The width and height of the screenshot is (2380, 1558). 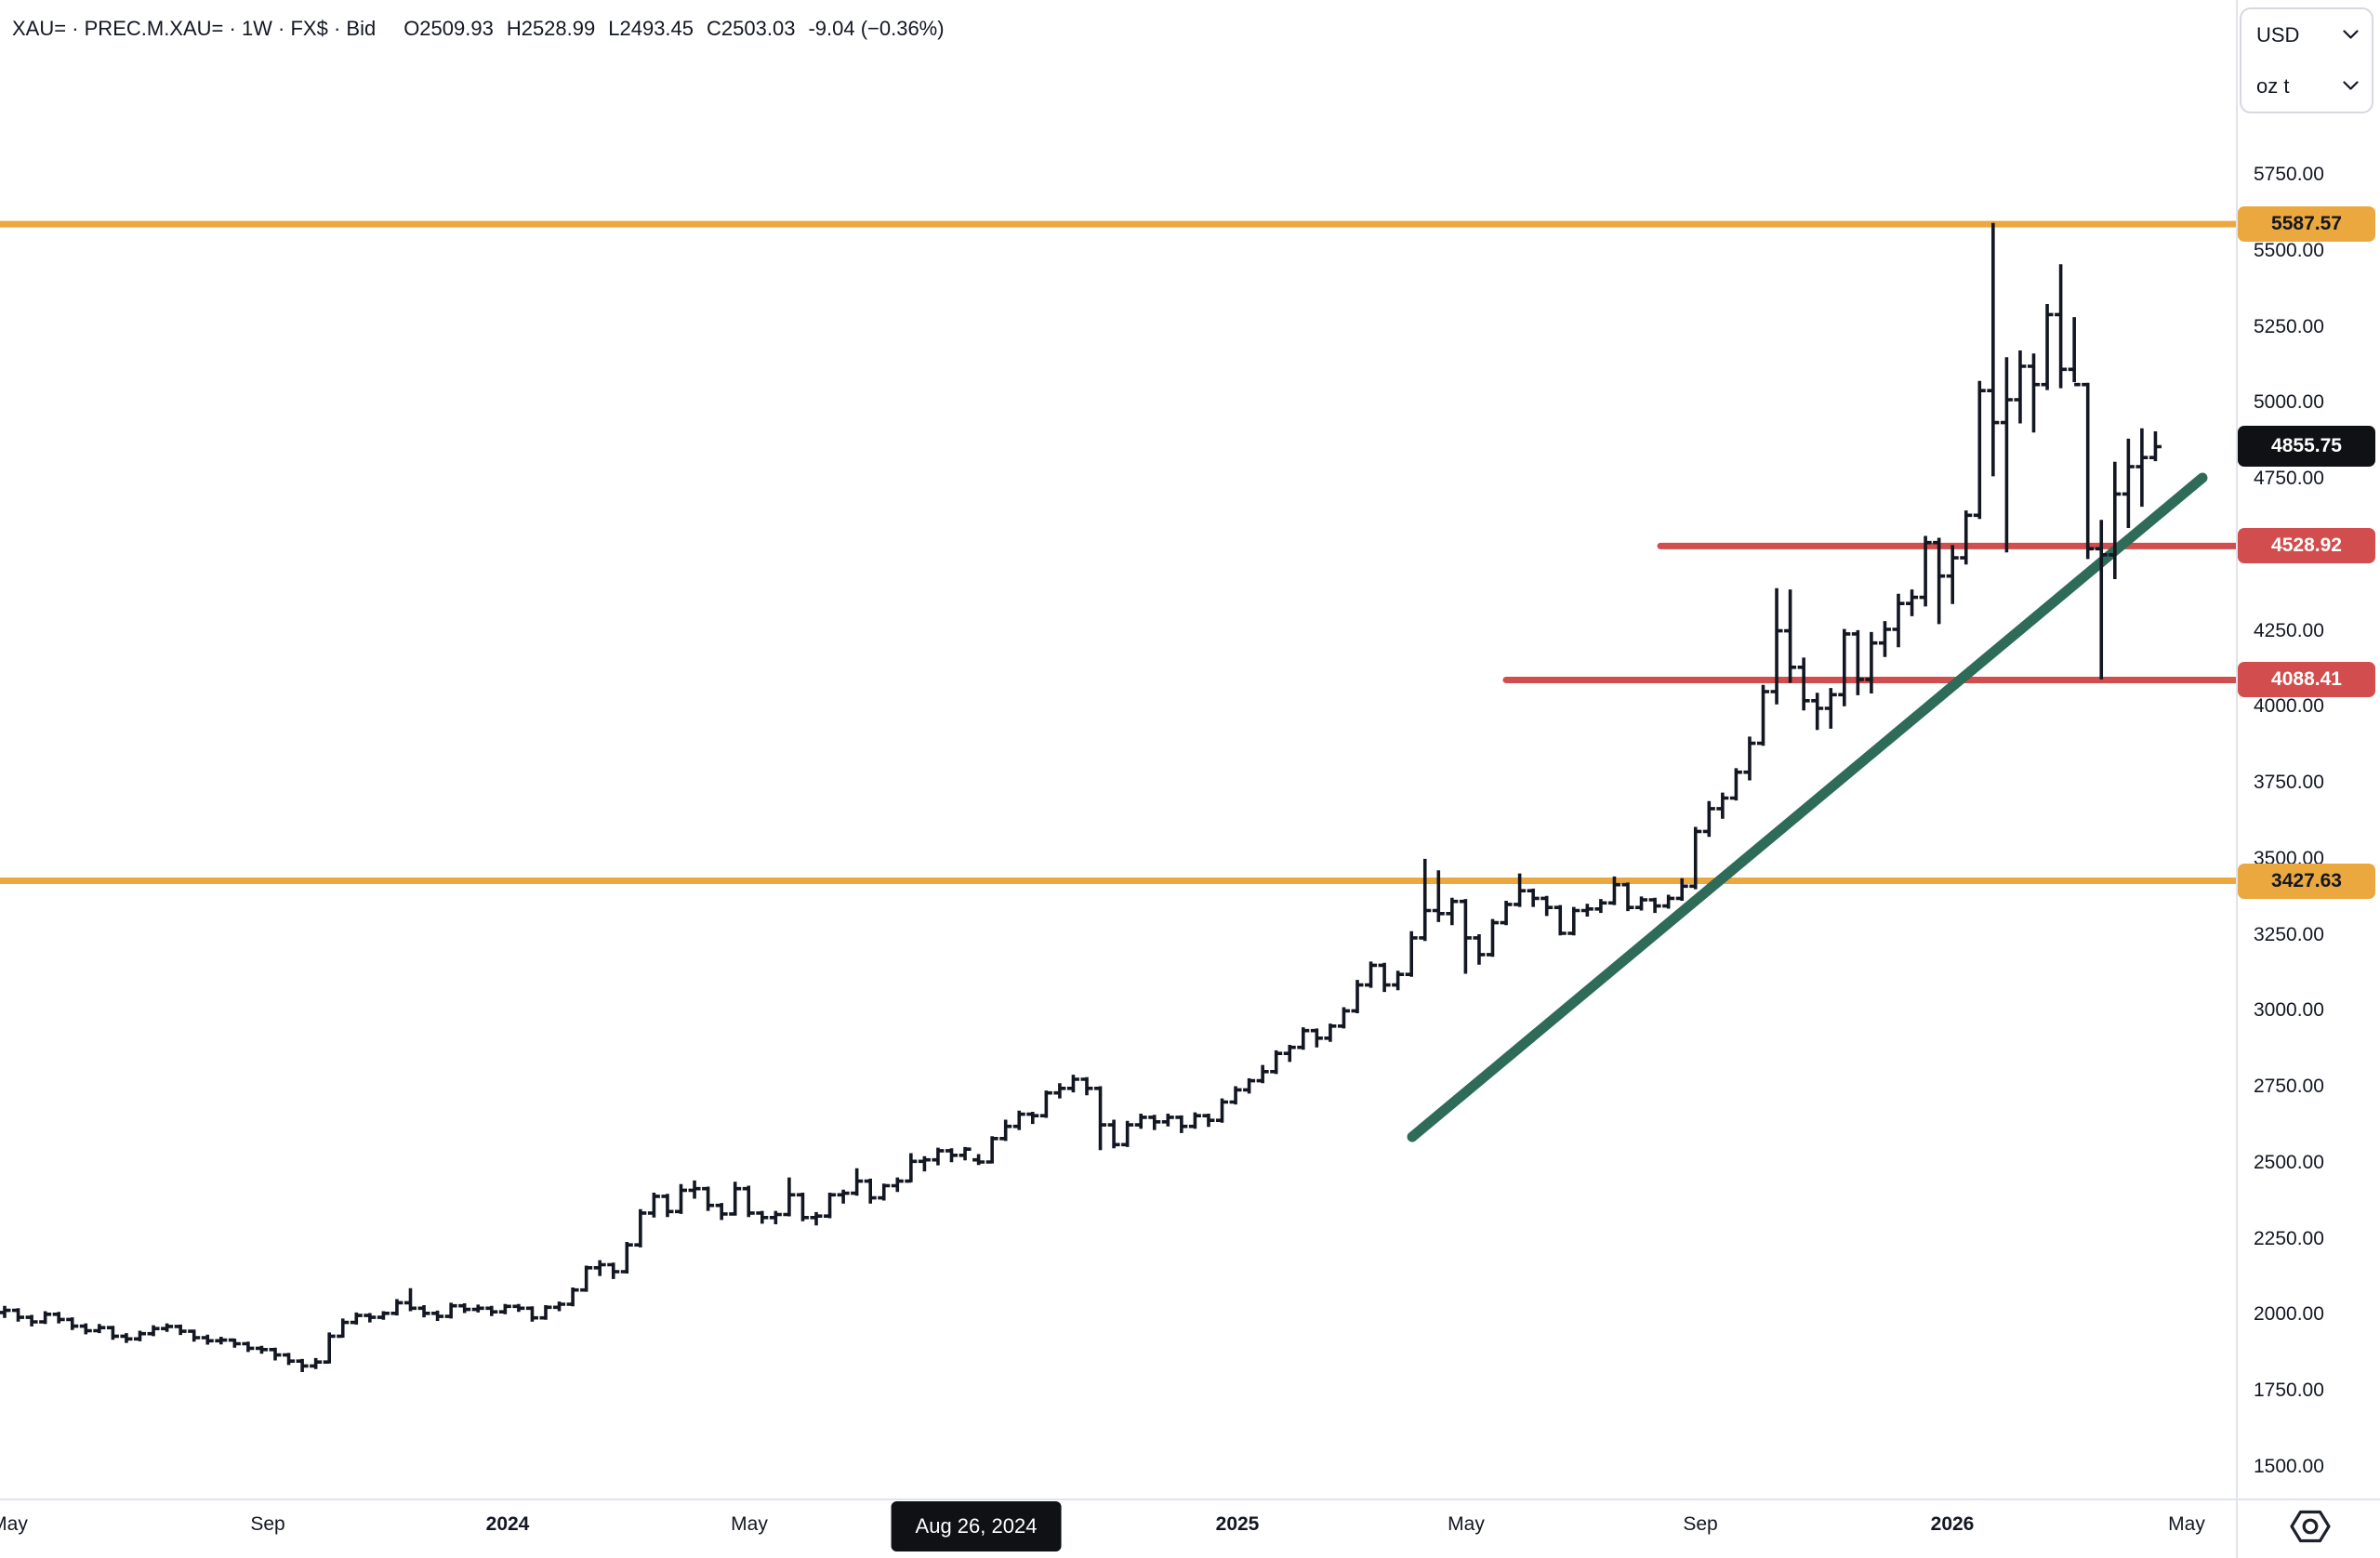 What do you see at coordinates (976, 1526) in the screenshot?
I see `crosshair-date-label: Aug 26, 2024` at bounding box center [976, 1526].